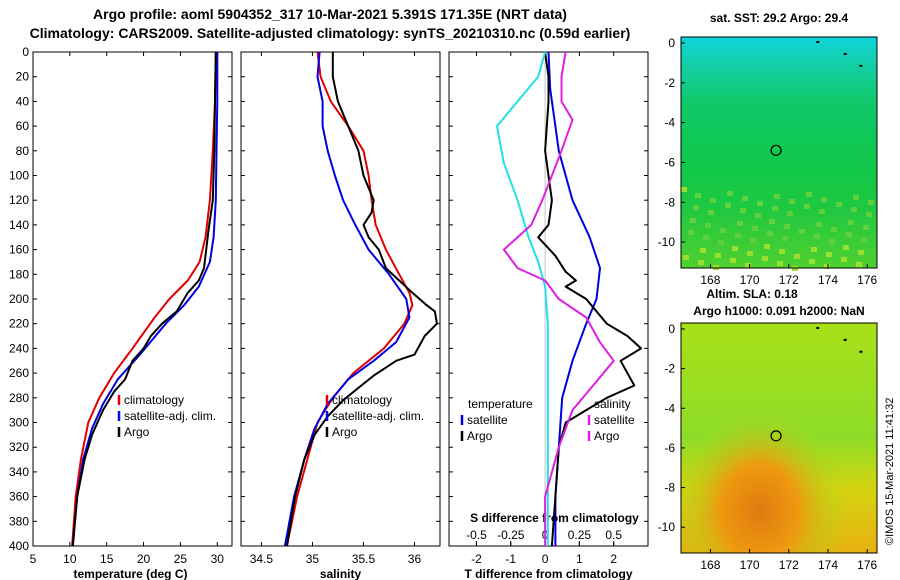 The height and width of the screenshot is (580, 900). I want to click on sst_map-xtick-label: 172, so click(789, 280).